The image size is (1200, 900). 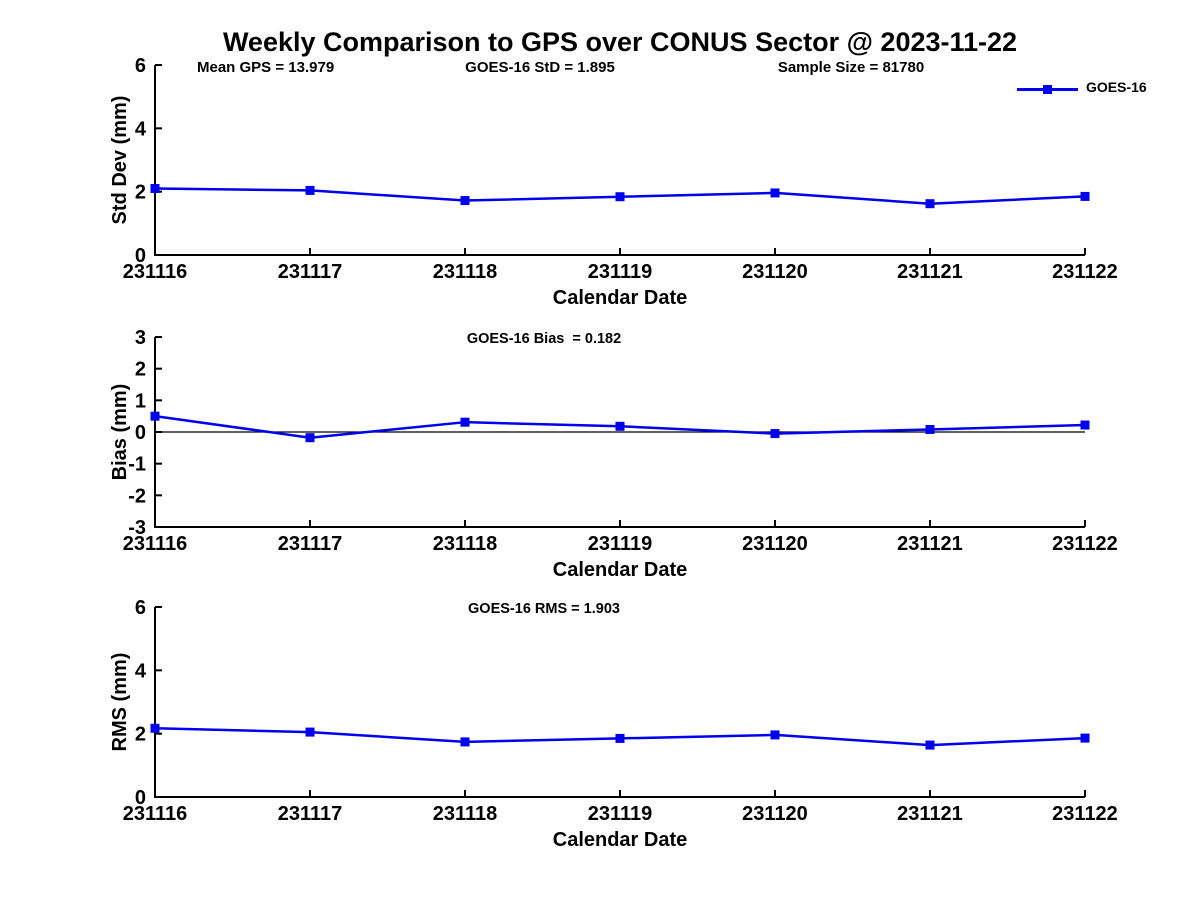 What do you see at coordinates (544, 609) in the screenshot?
I see `subplot-title: GOES-16 RMS = 1.903` at bounding box center [544, 609].